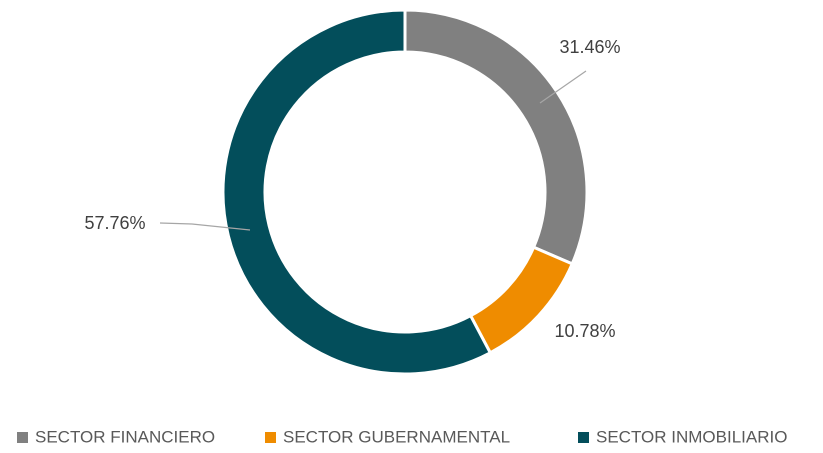 The height and width of the screenshot is (453, 823). I want to click on data-label: 10.78%, so click(584, 331).